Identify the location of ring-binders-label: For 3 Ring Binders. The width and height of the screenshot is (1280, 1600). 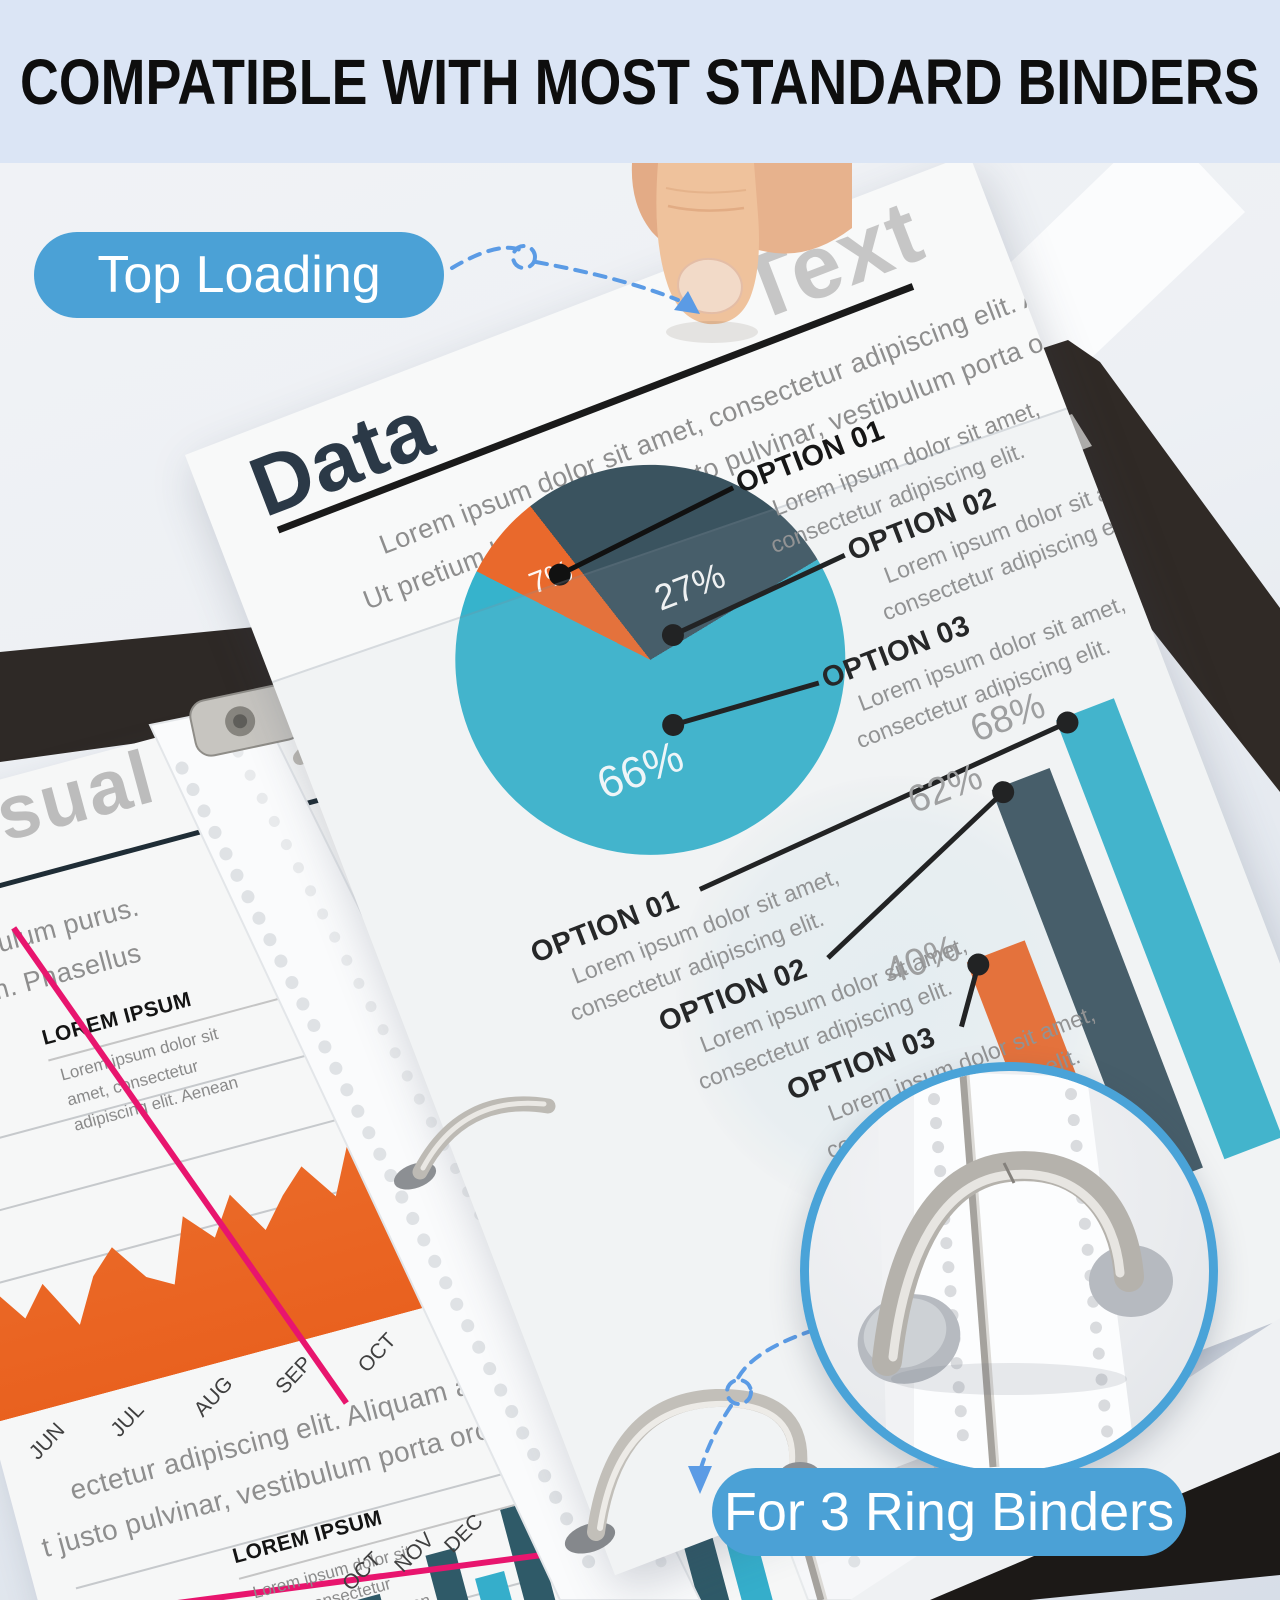
(949, 1512).